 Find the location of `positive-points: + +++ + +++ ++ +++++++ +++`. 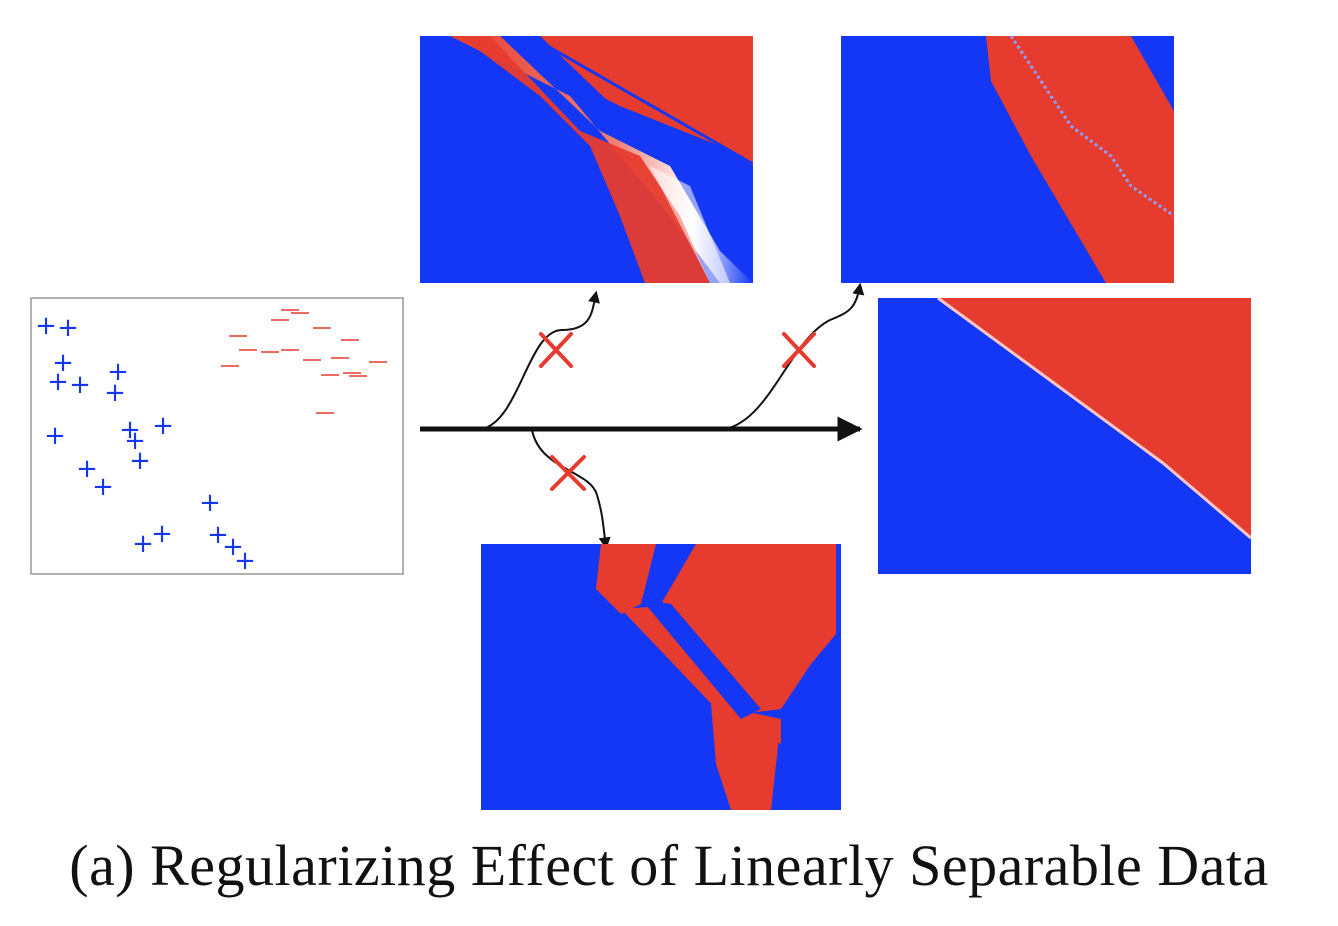

positive-points: + +++ + +++ ++ +++++++ +++ is located at coordinates (145, 443).